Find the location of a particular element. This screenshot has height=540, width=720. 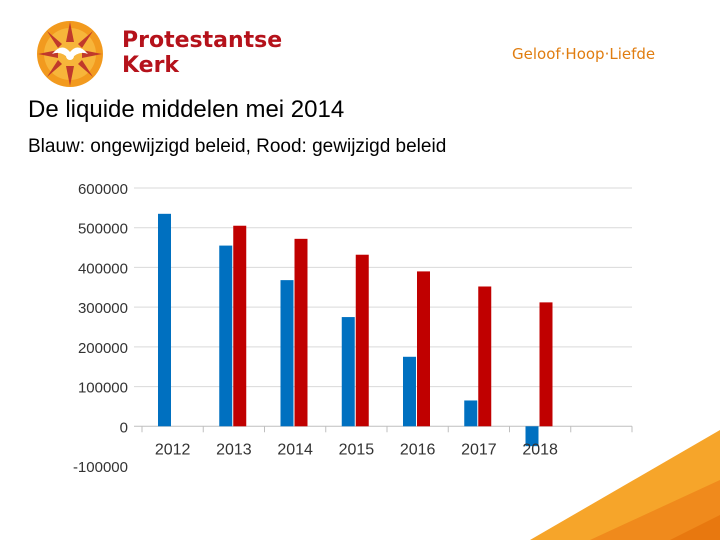

bar-red-2015 is located at coordinates (362, 340).